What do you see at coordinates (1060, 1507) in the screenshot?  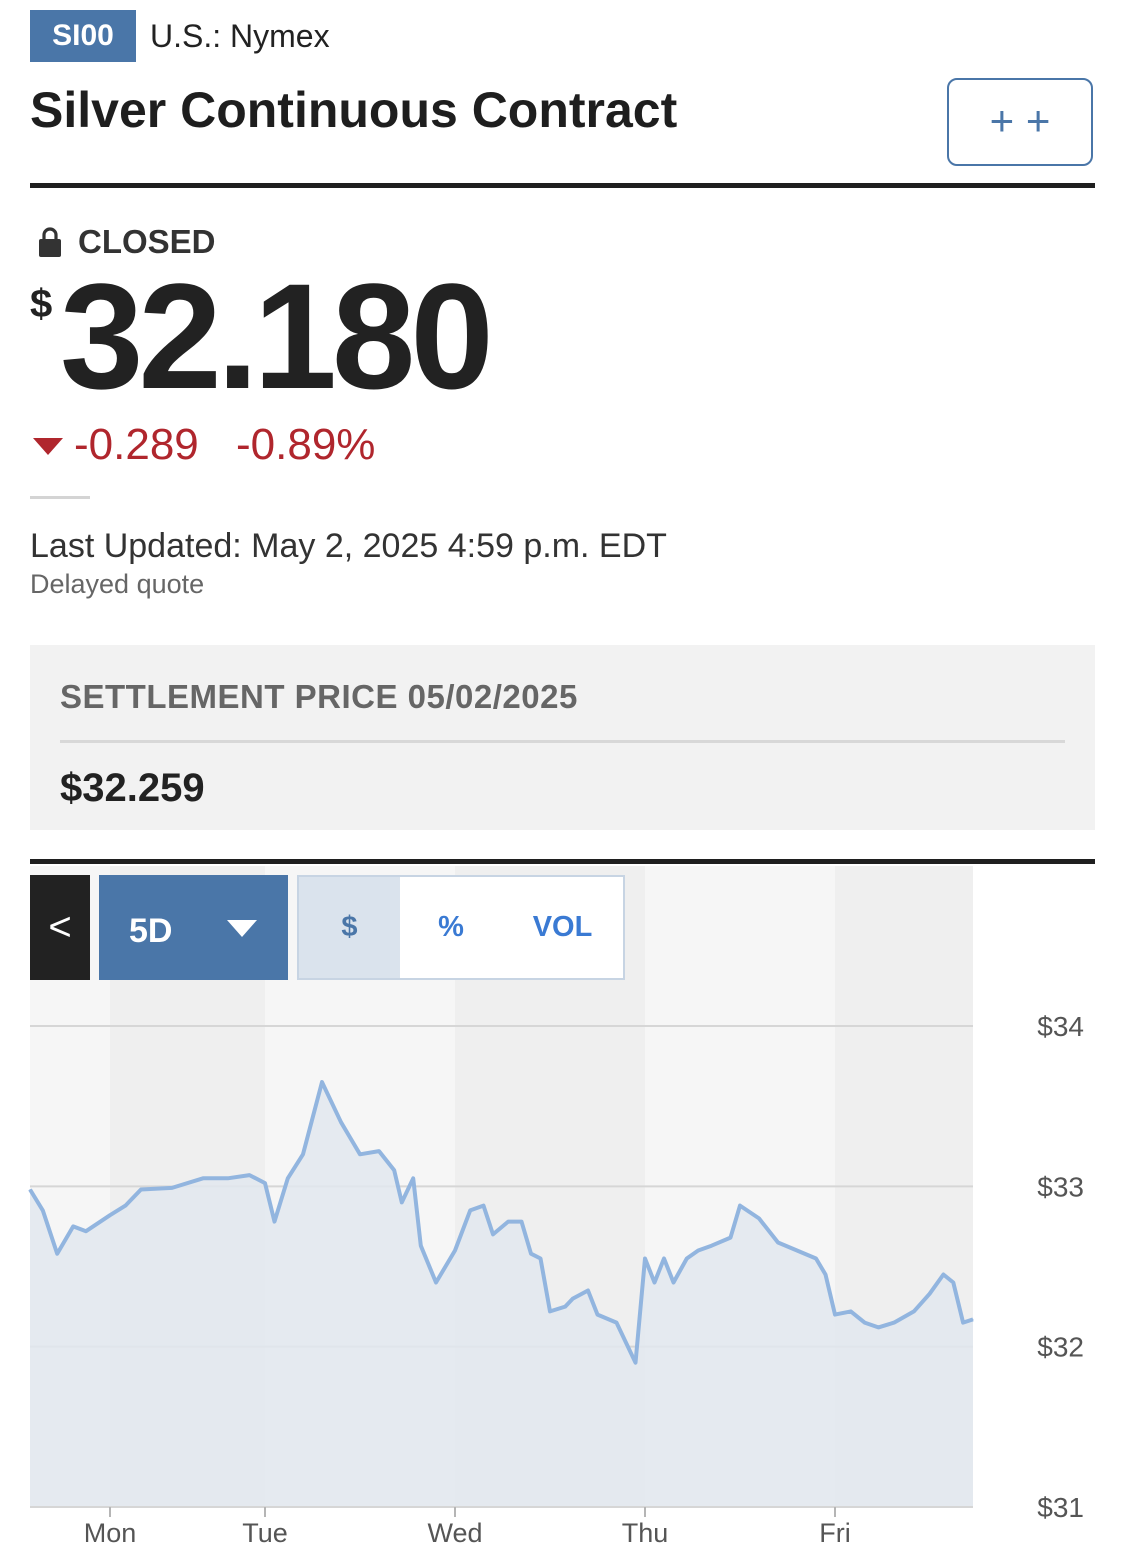 I see `y-tick-label: $31` at bounding box center [1060, 1507].